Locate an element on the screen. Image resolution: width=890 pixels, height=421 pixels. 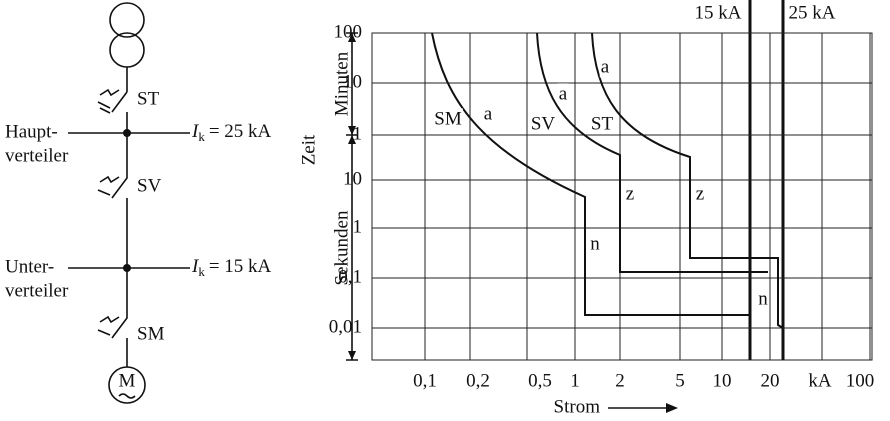
curve-label: SV is located at coordinates (543, 123).